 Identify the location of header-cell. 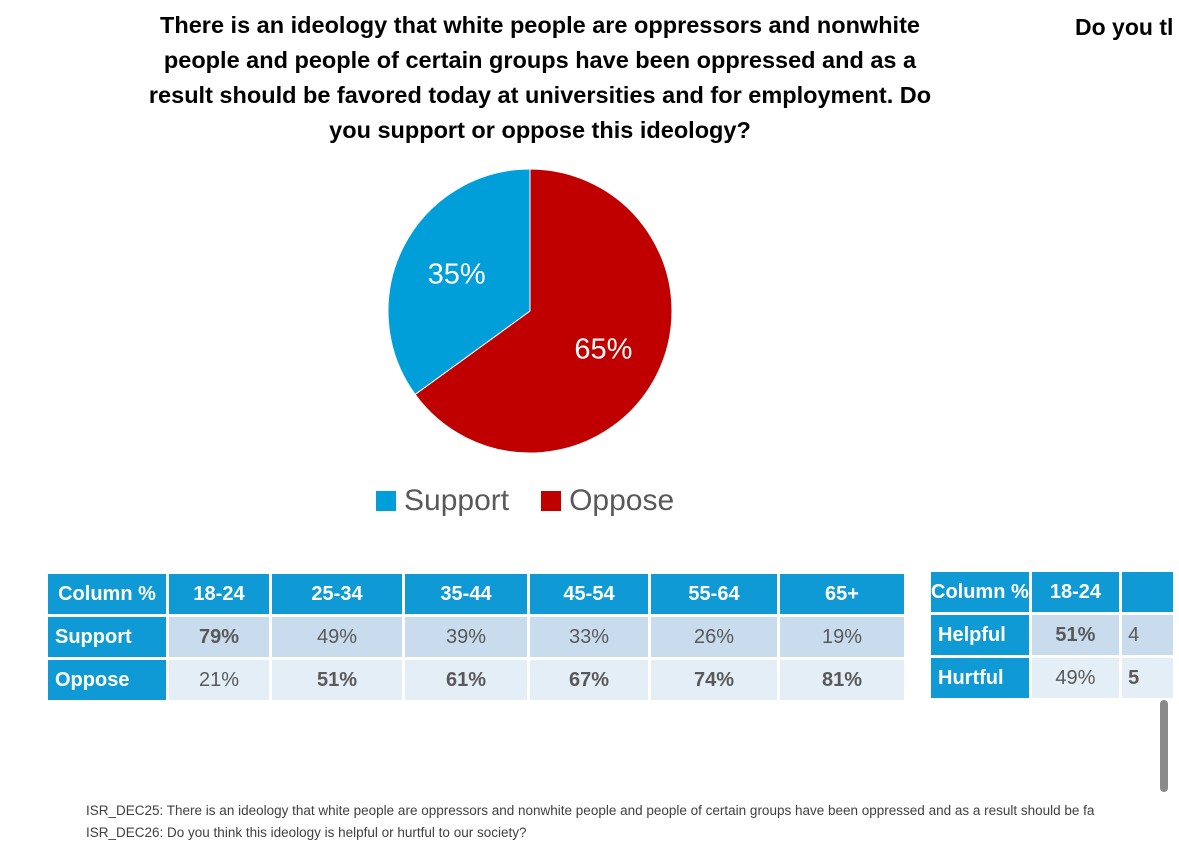
(1147, 592).